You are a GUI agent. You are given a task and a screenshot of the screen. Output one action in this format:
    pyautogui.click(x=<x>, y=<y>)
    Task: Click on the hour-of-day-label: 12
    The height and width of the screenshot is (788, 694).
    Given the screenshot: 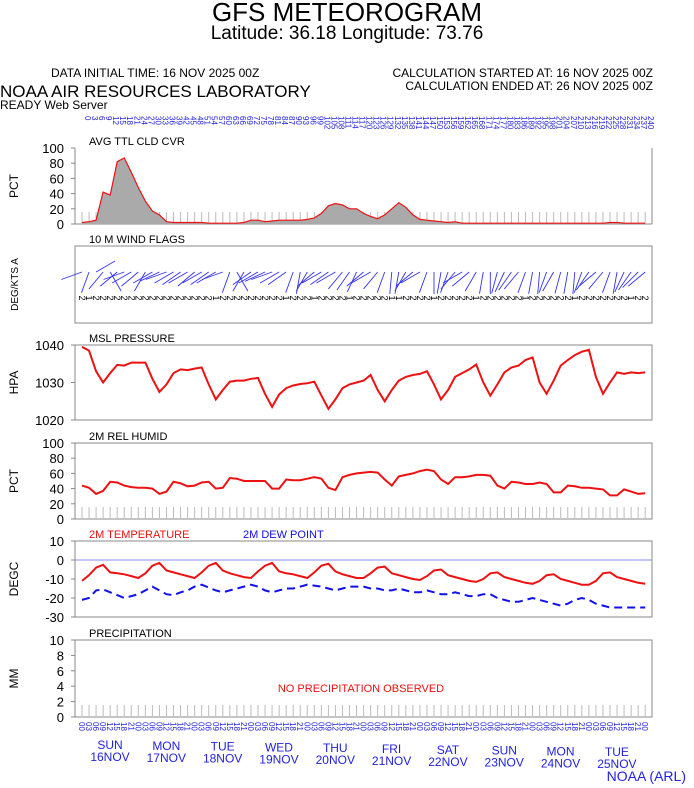 What is the action you would take?
    pyautogui.click(x=334, y=726)
    